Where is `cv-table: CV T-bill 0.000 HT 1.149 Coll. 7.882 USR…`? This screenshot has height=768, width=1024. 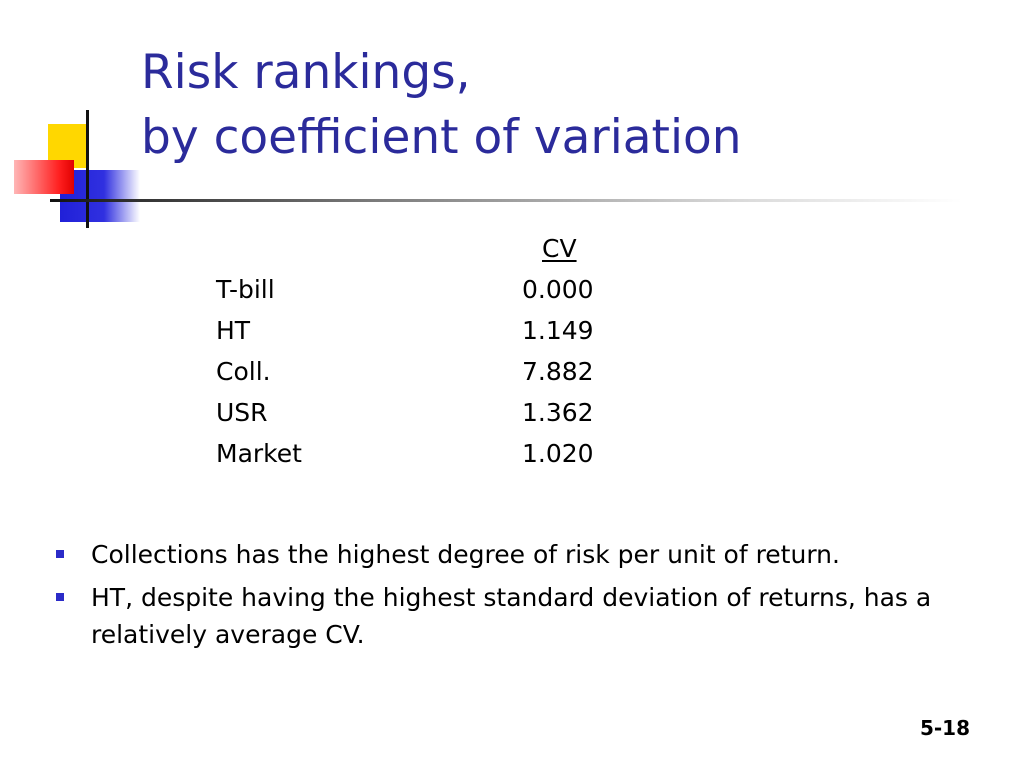
cv-table: CV T-bill 0.000 HT 1.149 Coll. 7.882 USR… is located at coordinates (429, 351).